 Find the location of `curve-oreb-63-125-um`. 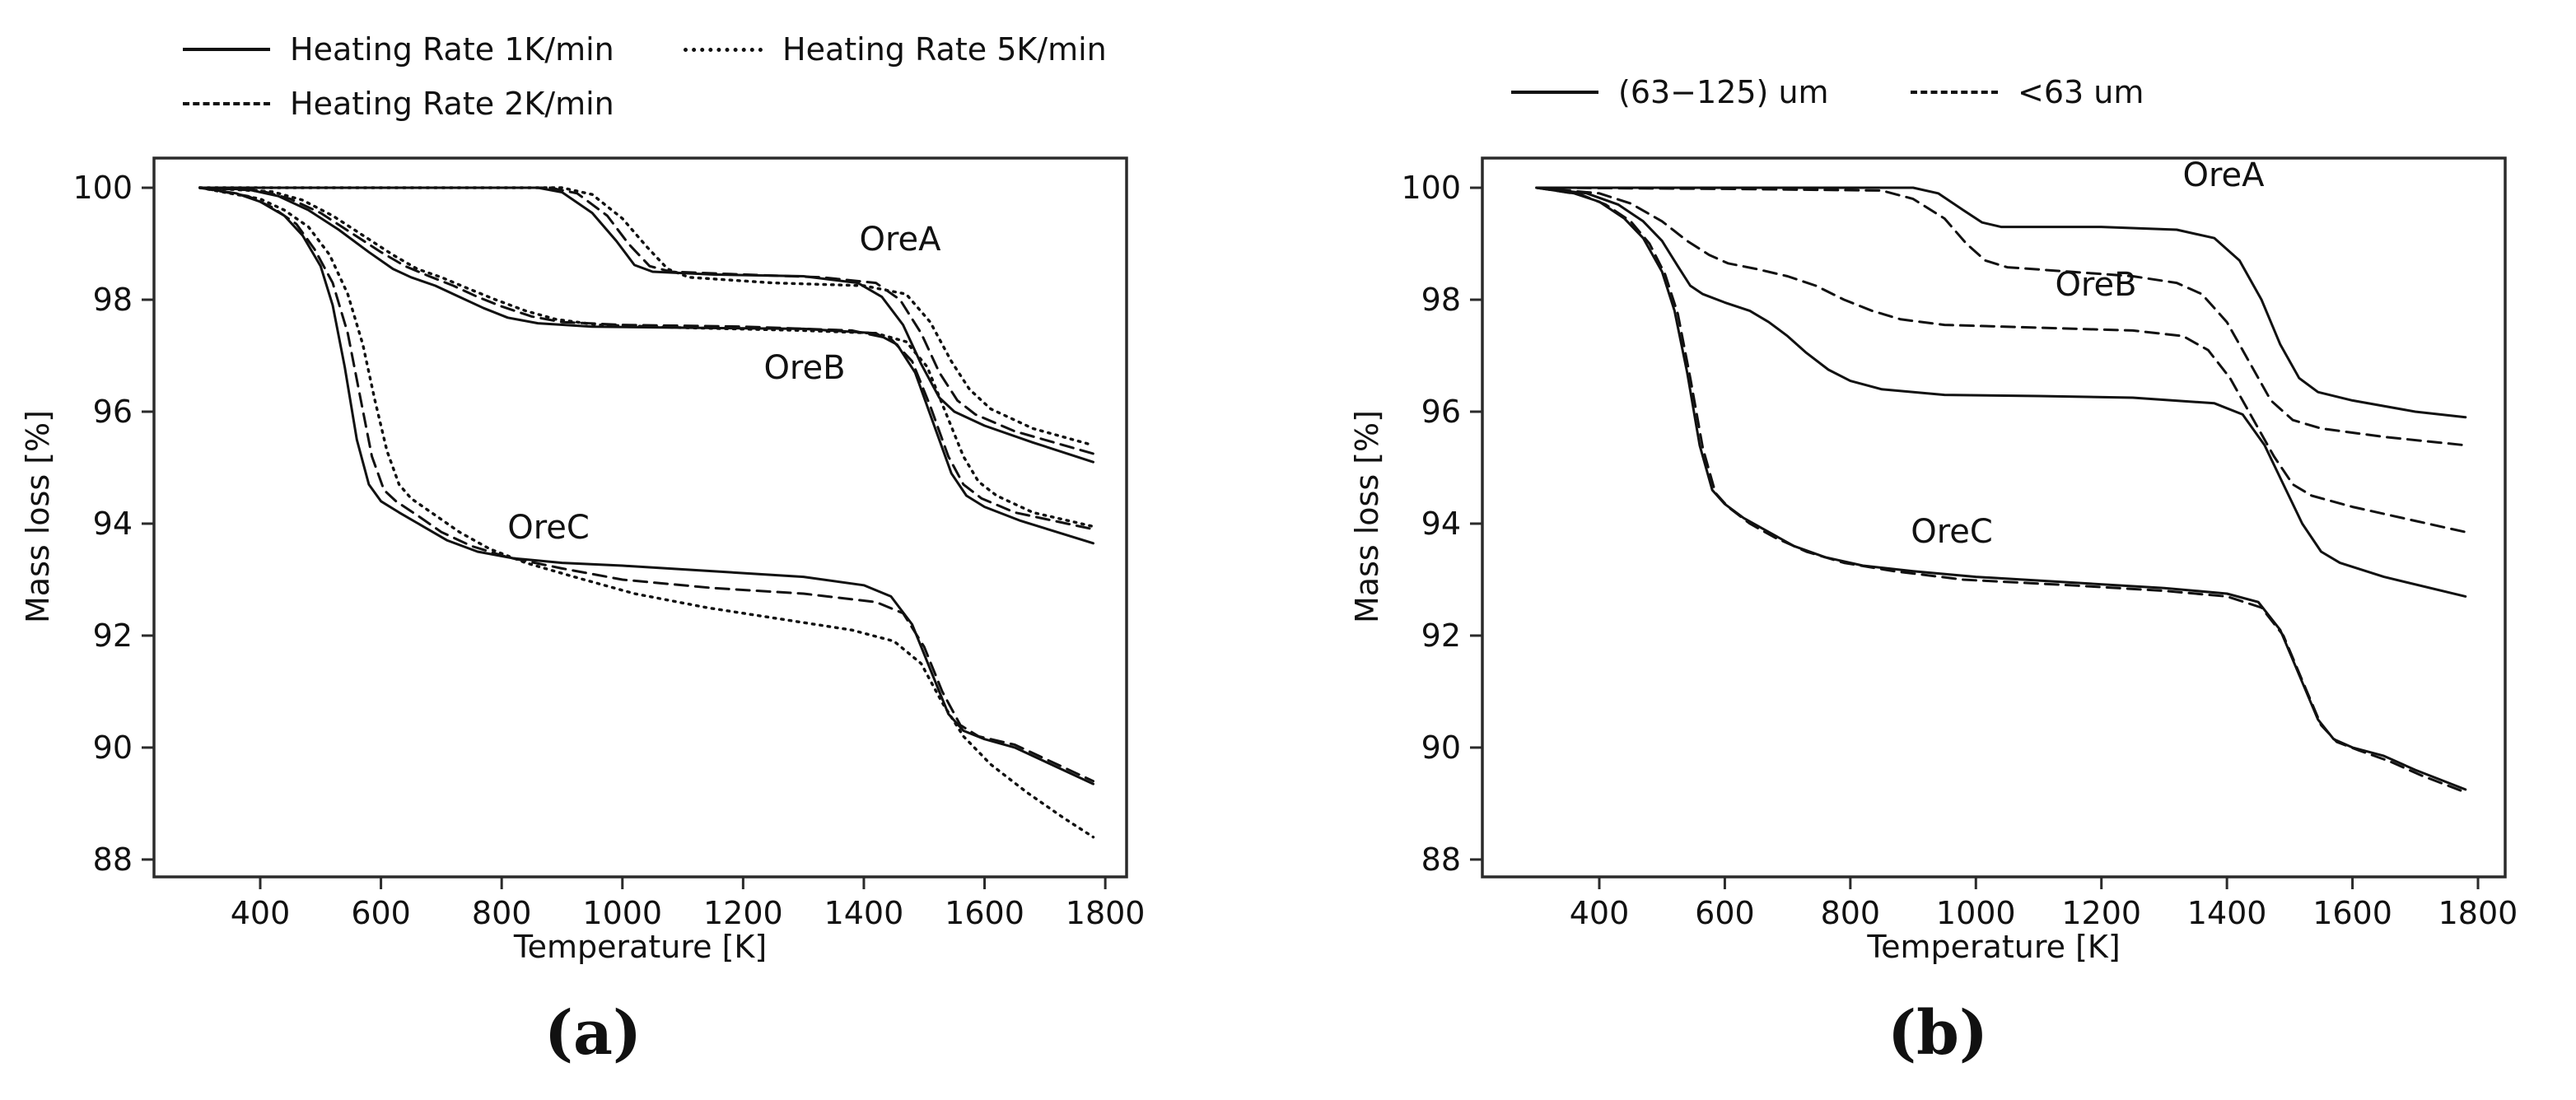

curve-oreb-63-125-um is located at coordinates (2001, 392).